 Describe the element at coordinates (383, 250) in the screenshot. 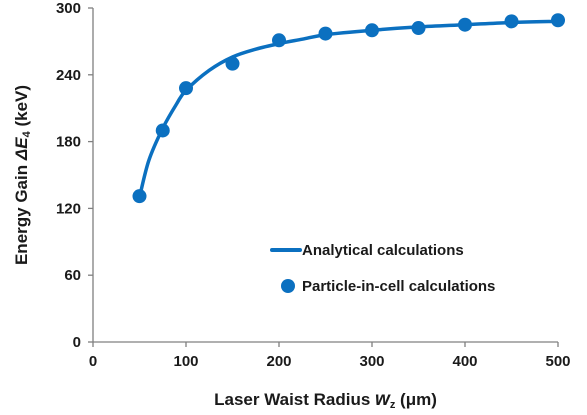

I see `legend-line-label: Analytical calculations` at that location.